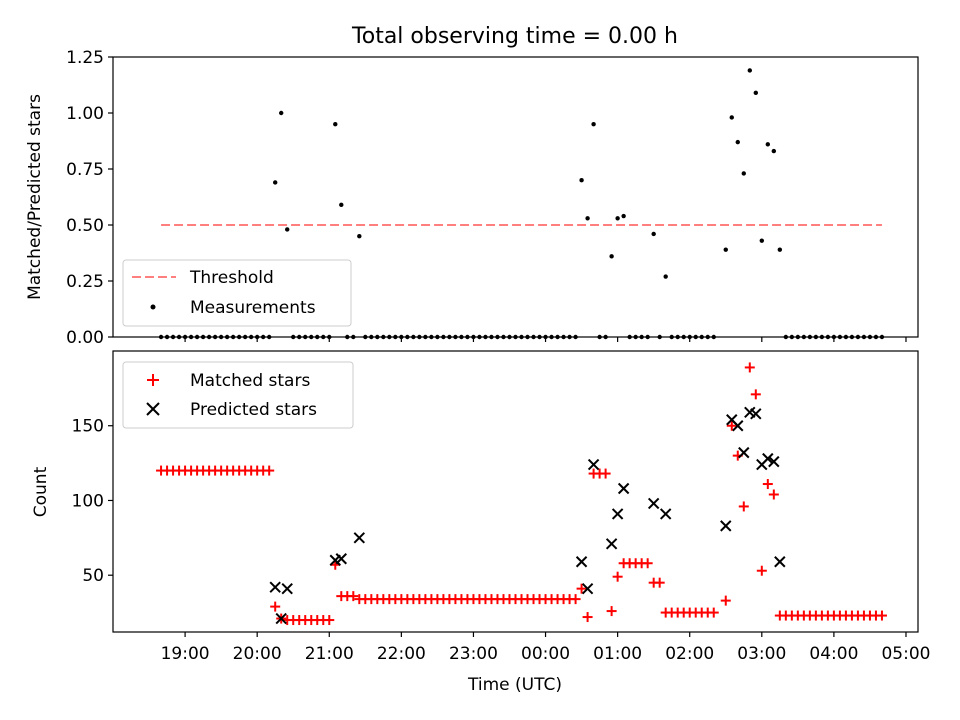  Describe the element at coordinates (545, 654) in the screenshot. I see `x-tick-label-5: 00:00` at that location.